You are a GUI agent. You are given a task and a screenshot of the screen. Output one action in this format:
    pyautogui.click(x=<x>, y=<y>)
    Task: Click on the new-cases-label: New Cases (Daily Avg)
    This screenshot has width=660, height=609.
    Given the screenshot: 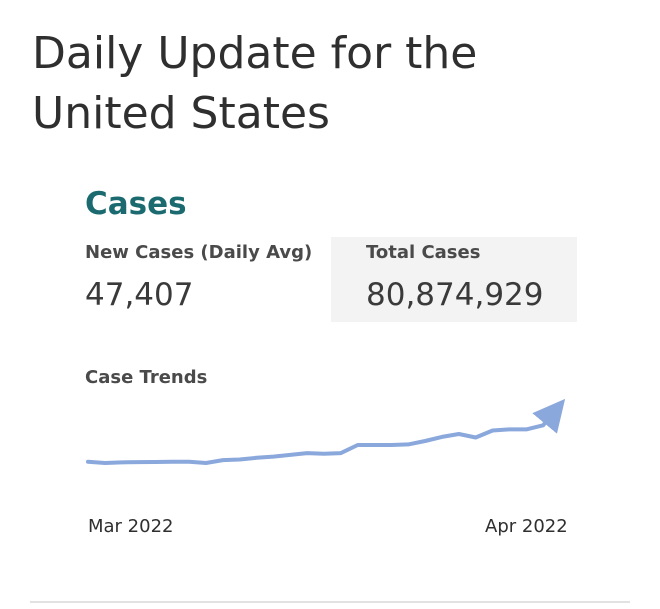 What is the action you would take?
    pyautogui.click(x=199, y=252)
    